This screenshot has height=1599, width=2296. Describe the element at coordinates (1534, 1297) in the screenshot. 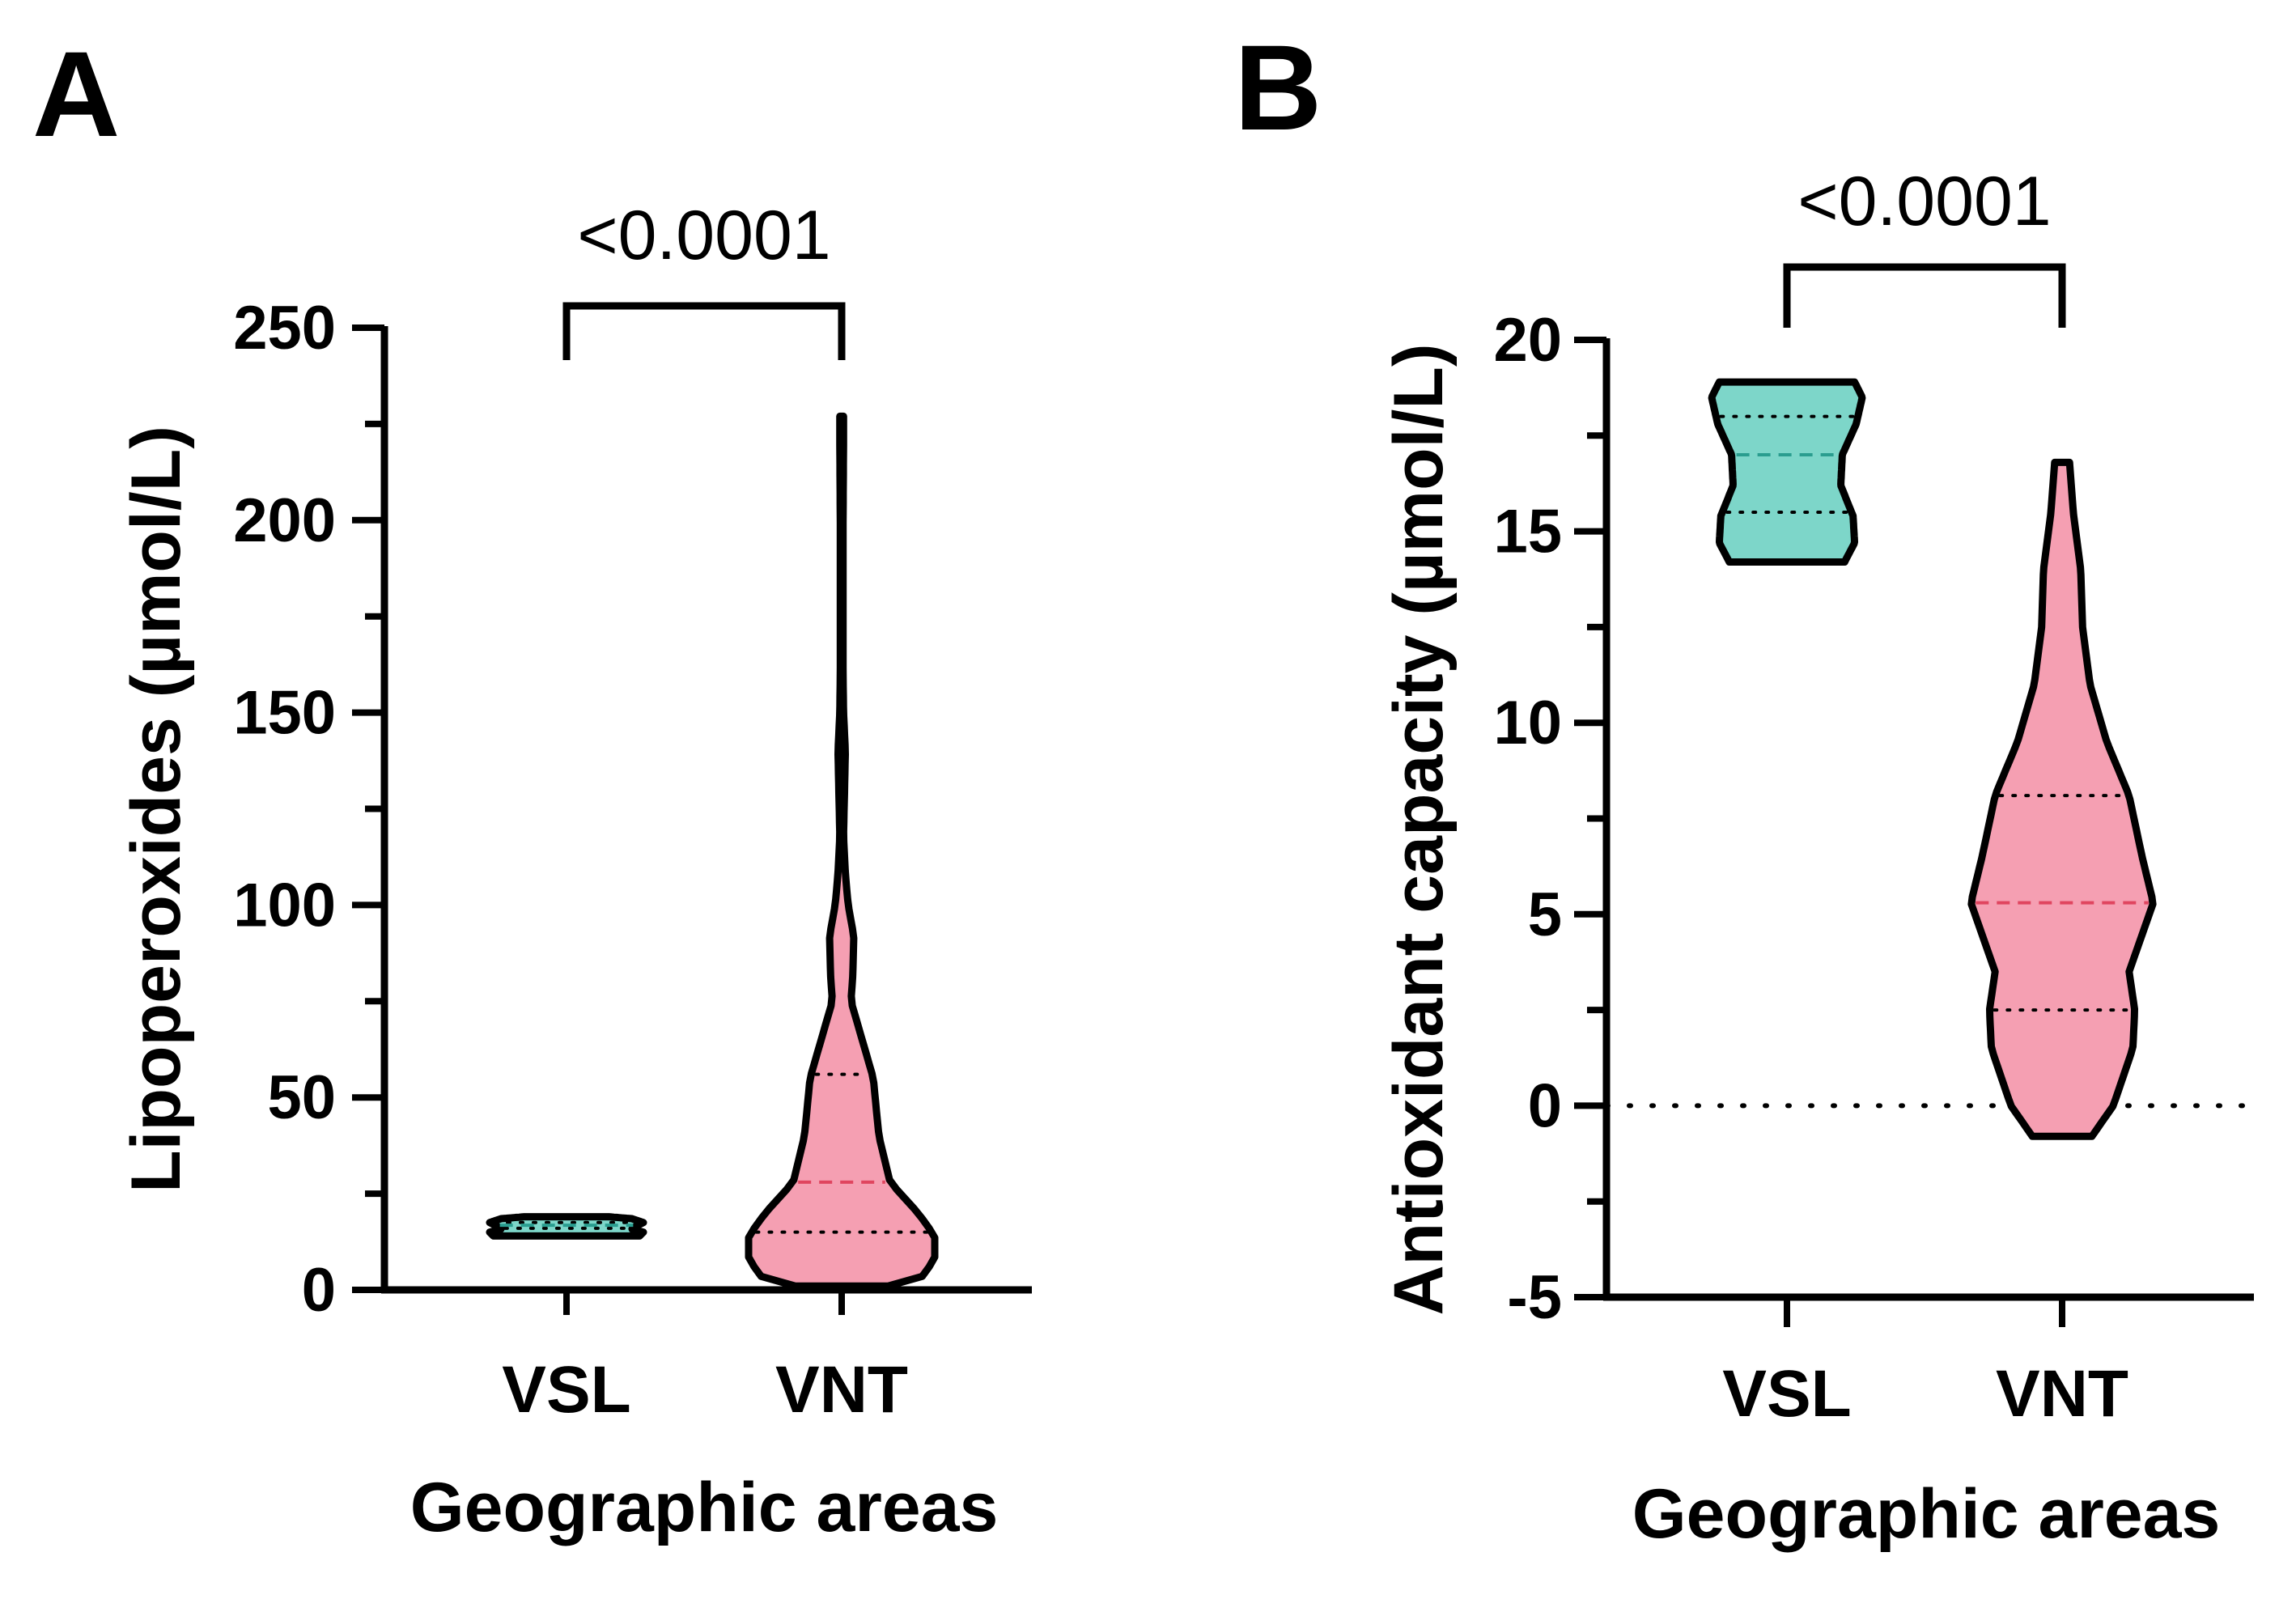

I see `b-y-tick-label: -5` at that location.